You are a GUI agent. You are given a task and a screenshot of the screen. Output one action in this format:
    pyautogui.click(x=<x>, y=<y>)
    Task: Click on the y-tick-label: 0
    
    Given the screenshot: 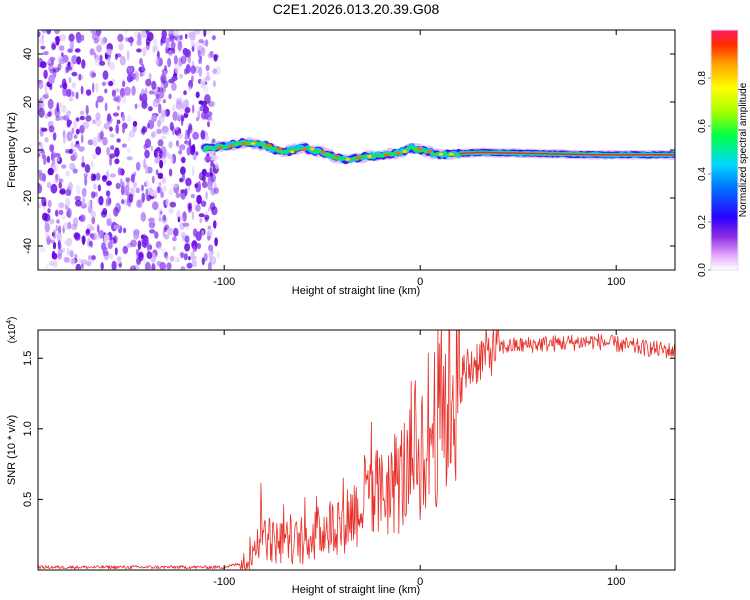 What is the action you would take?
    pyautogui.click(x=28, y=150)
    